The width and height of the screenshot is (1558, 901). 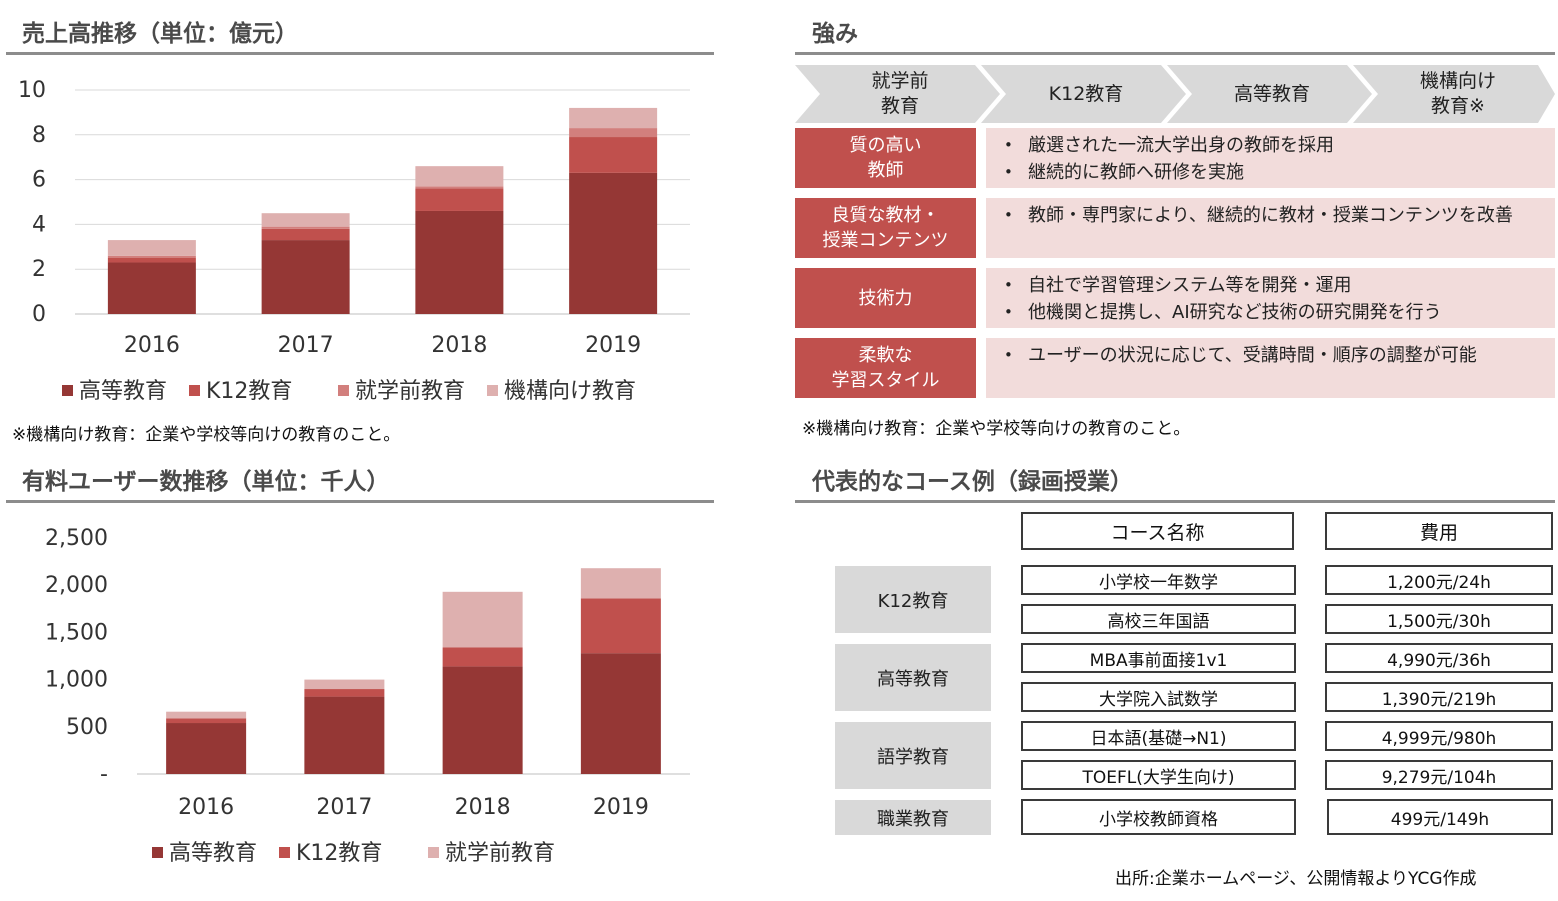 What do you see at coordinates (1158, 658) in the screenshot?
I see `course-name-cell: MBA事前面接1v1` at bounding box center [1158, 658].